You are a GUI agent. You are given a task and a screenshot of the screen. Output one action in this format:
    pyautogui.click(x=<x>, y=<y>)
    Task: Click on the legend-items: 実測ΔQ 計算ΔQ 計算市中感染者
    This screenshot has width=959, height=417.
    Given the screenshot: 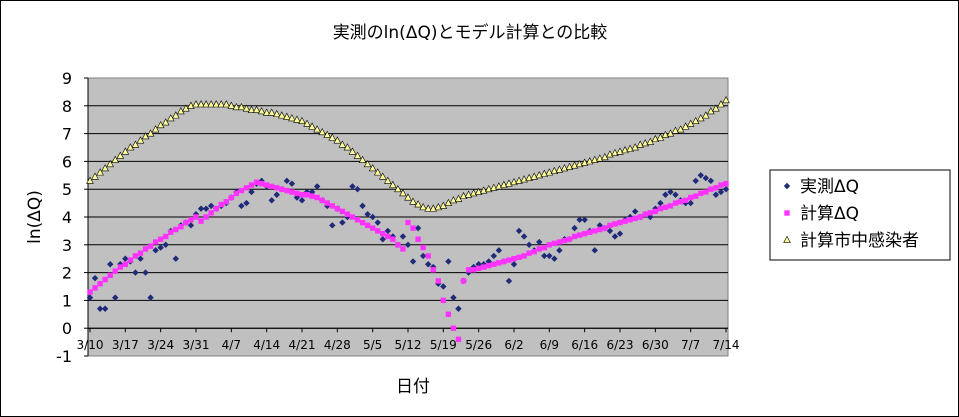 What is the action you would take?
    pyautogui.click(x=851, y=214)
    